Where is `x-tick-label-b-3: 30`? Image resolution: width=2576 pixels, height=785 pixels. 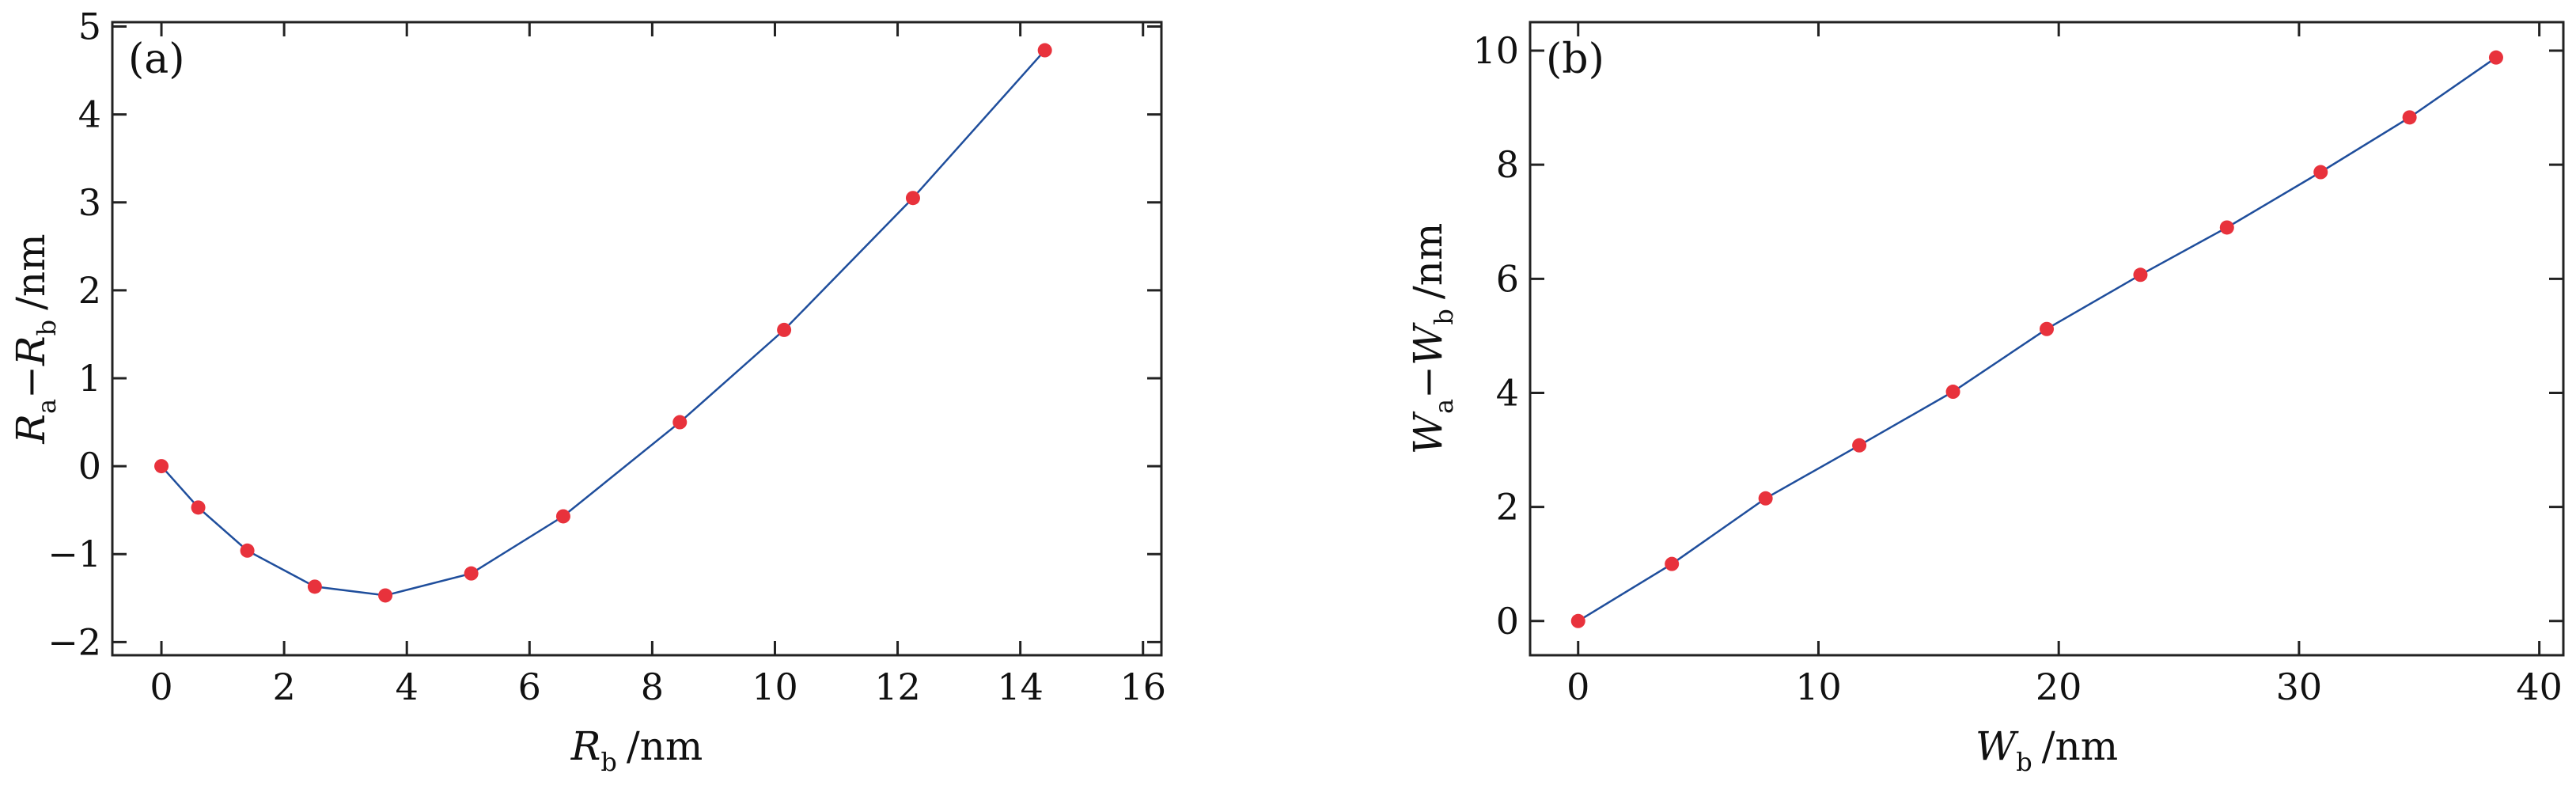 x-tick-label-b-3: 30 is located at coordinates (2299, 687).